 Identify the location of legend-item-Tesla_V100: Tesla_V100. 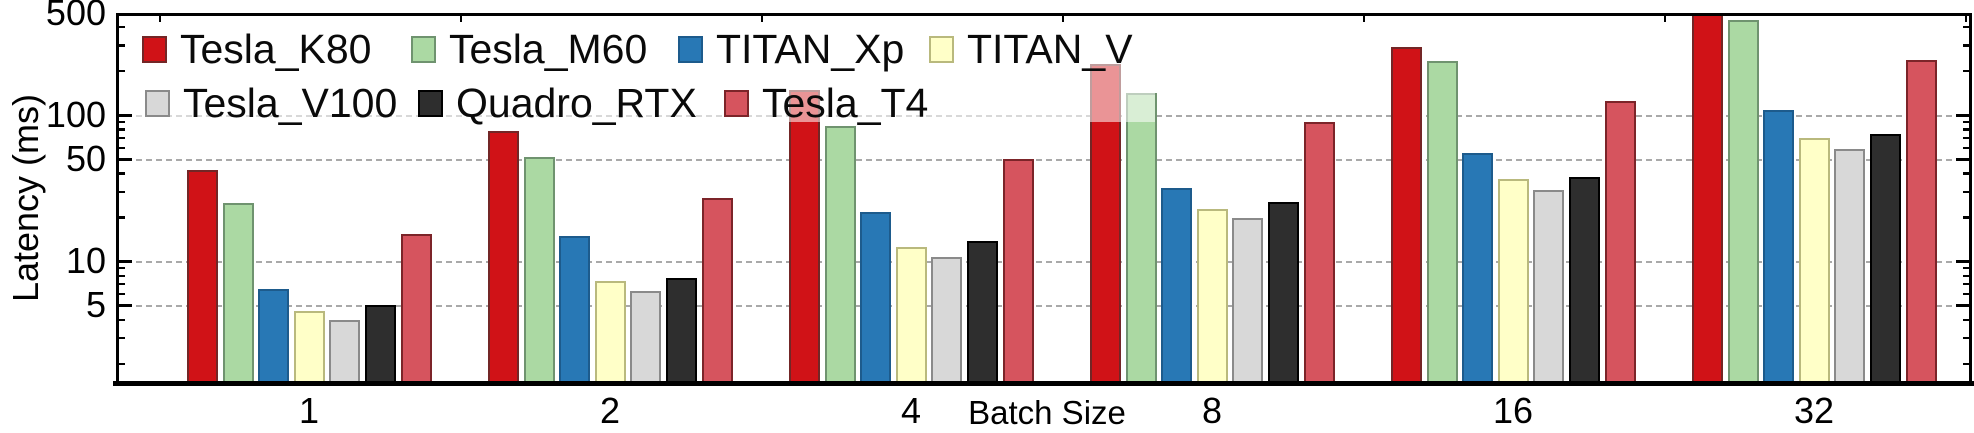
(271, 103).